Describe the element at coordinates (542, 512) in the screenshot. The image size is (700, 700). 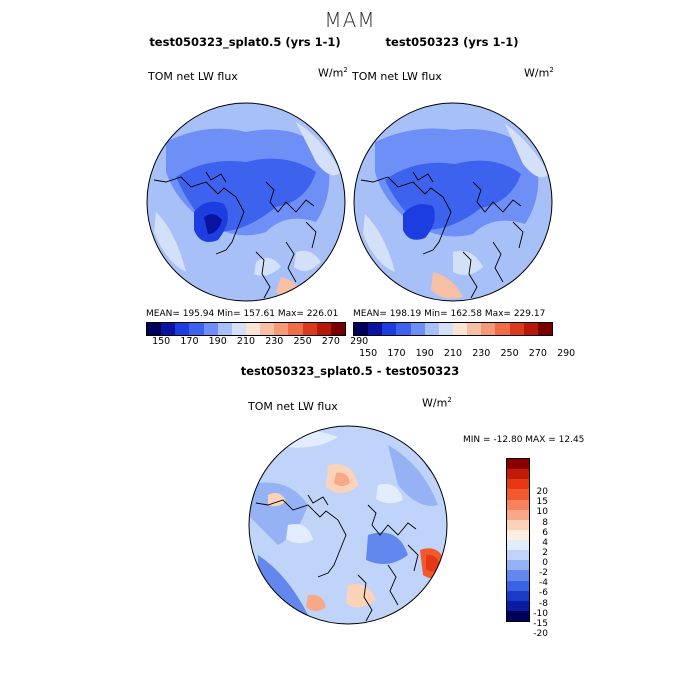
I see `colorbar-tick-label: 10` at that location.